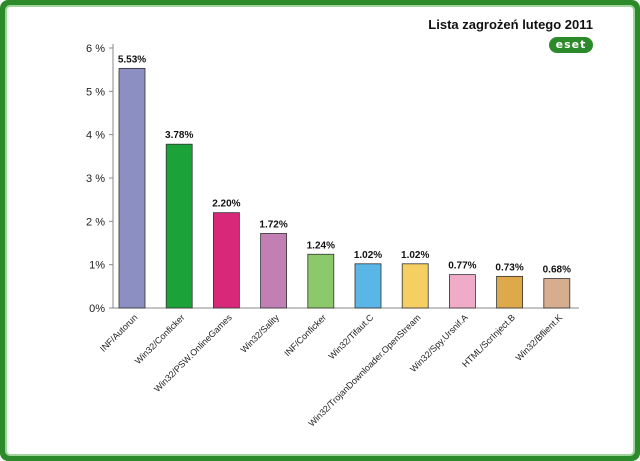 This screenshot has width=640, height=461. What do you see at coordinates (321, 245) in the screenshot?
I see `bar-value-label: 1.24%` at bounding box center [321, 245].